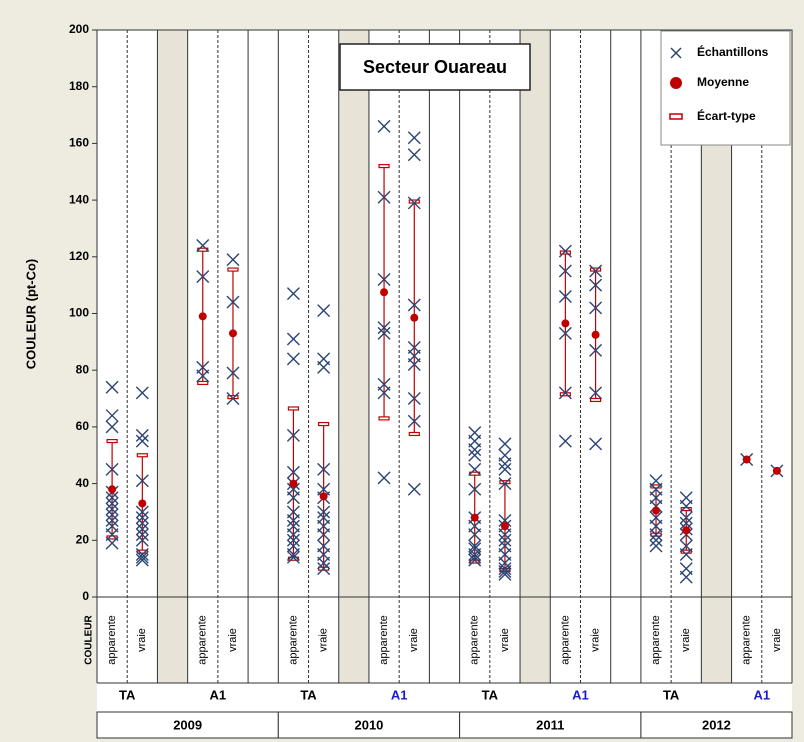 The image size is (804, 742). I want to click on y-axis-title: COULEUR (pt-Co), so click(30, 314).